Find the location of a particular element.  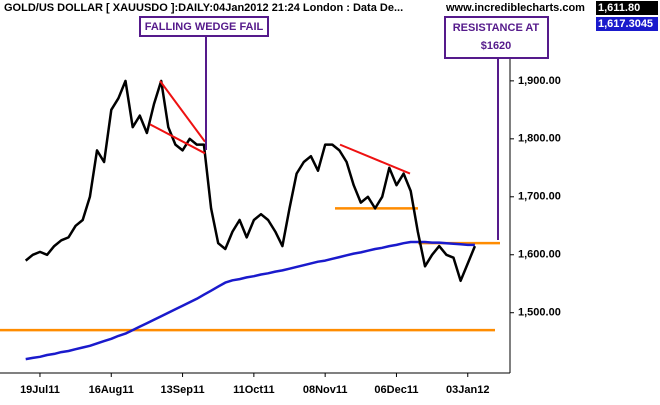

x-tick-label: 19Jul11 is located at coordinates (40, 390).